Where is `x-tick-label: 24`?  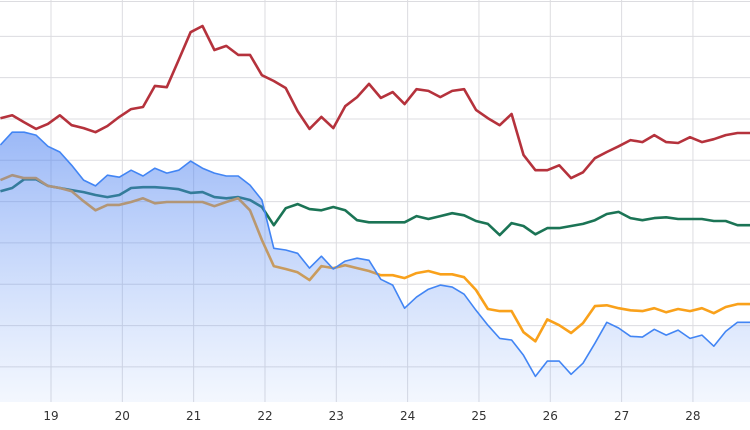 x-tick-label: 24 is located at coordinates (407, 416).